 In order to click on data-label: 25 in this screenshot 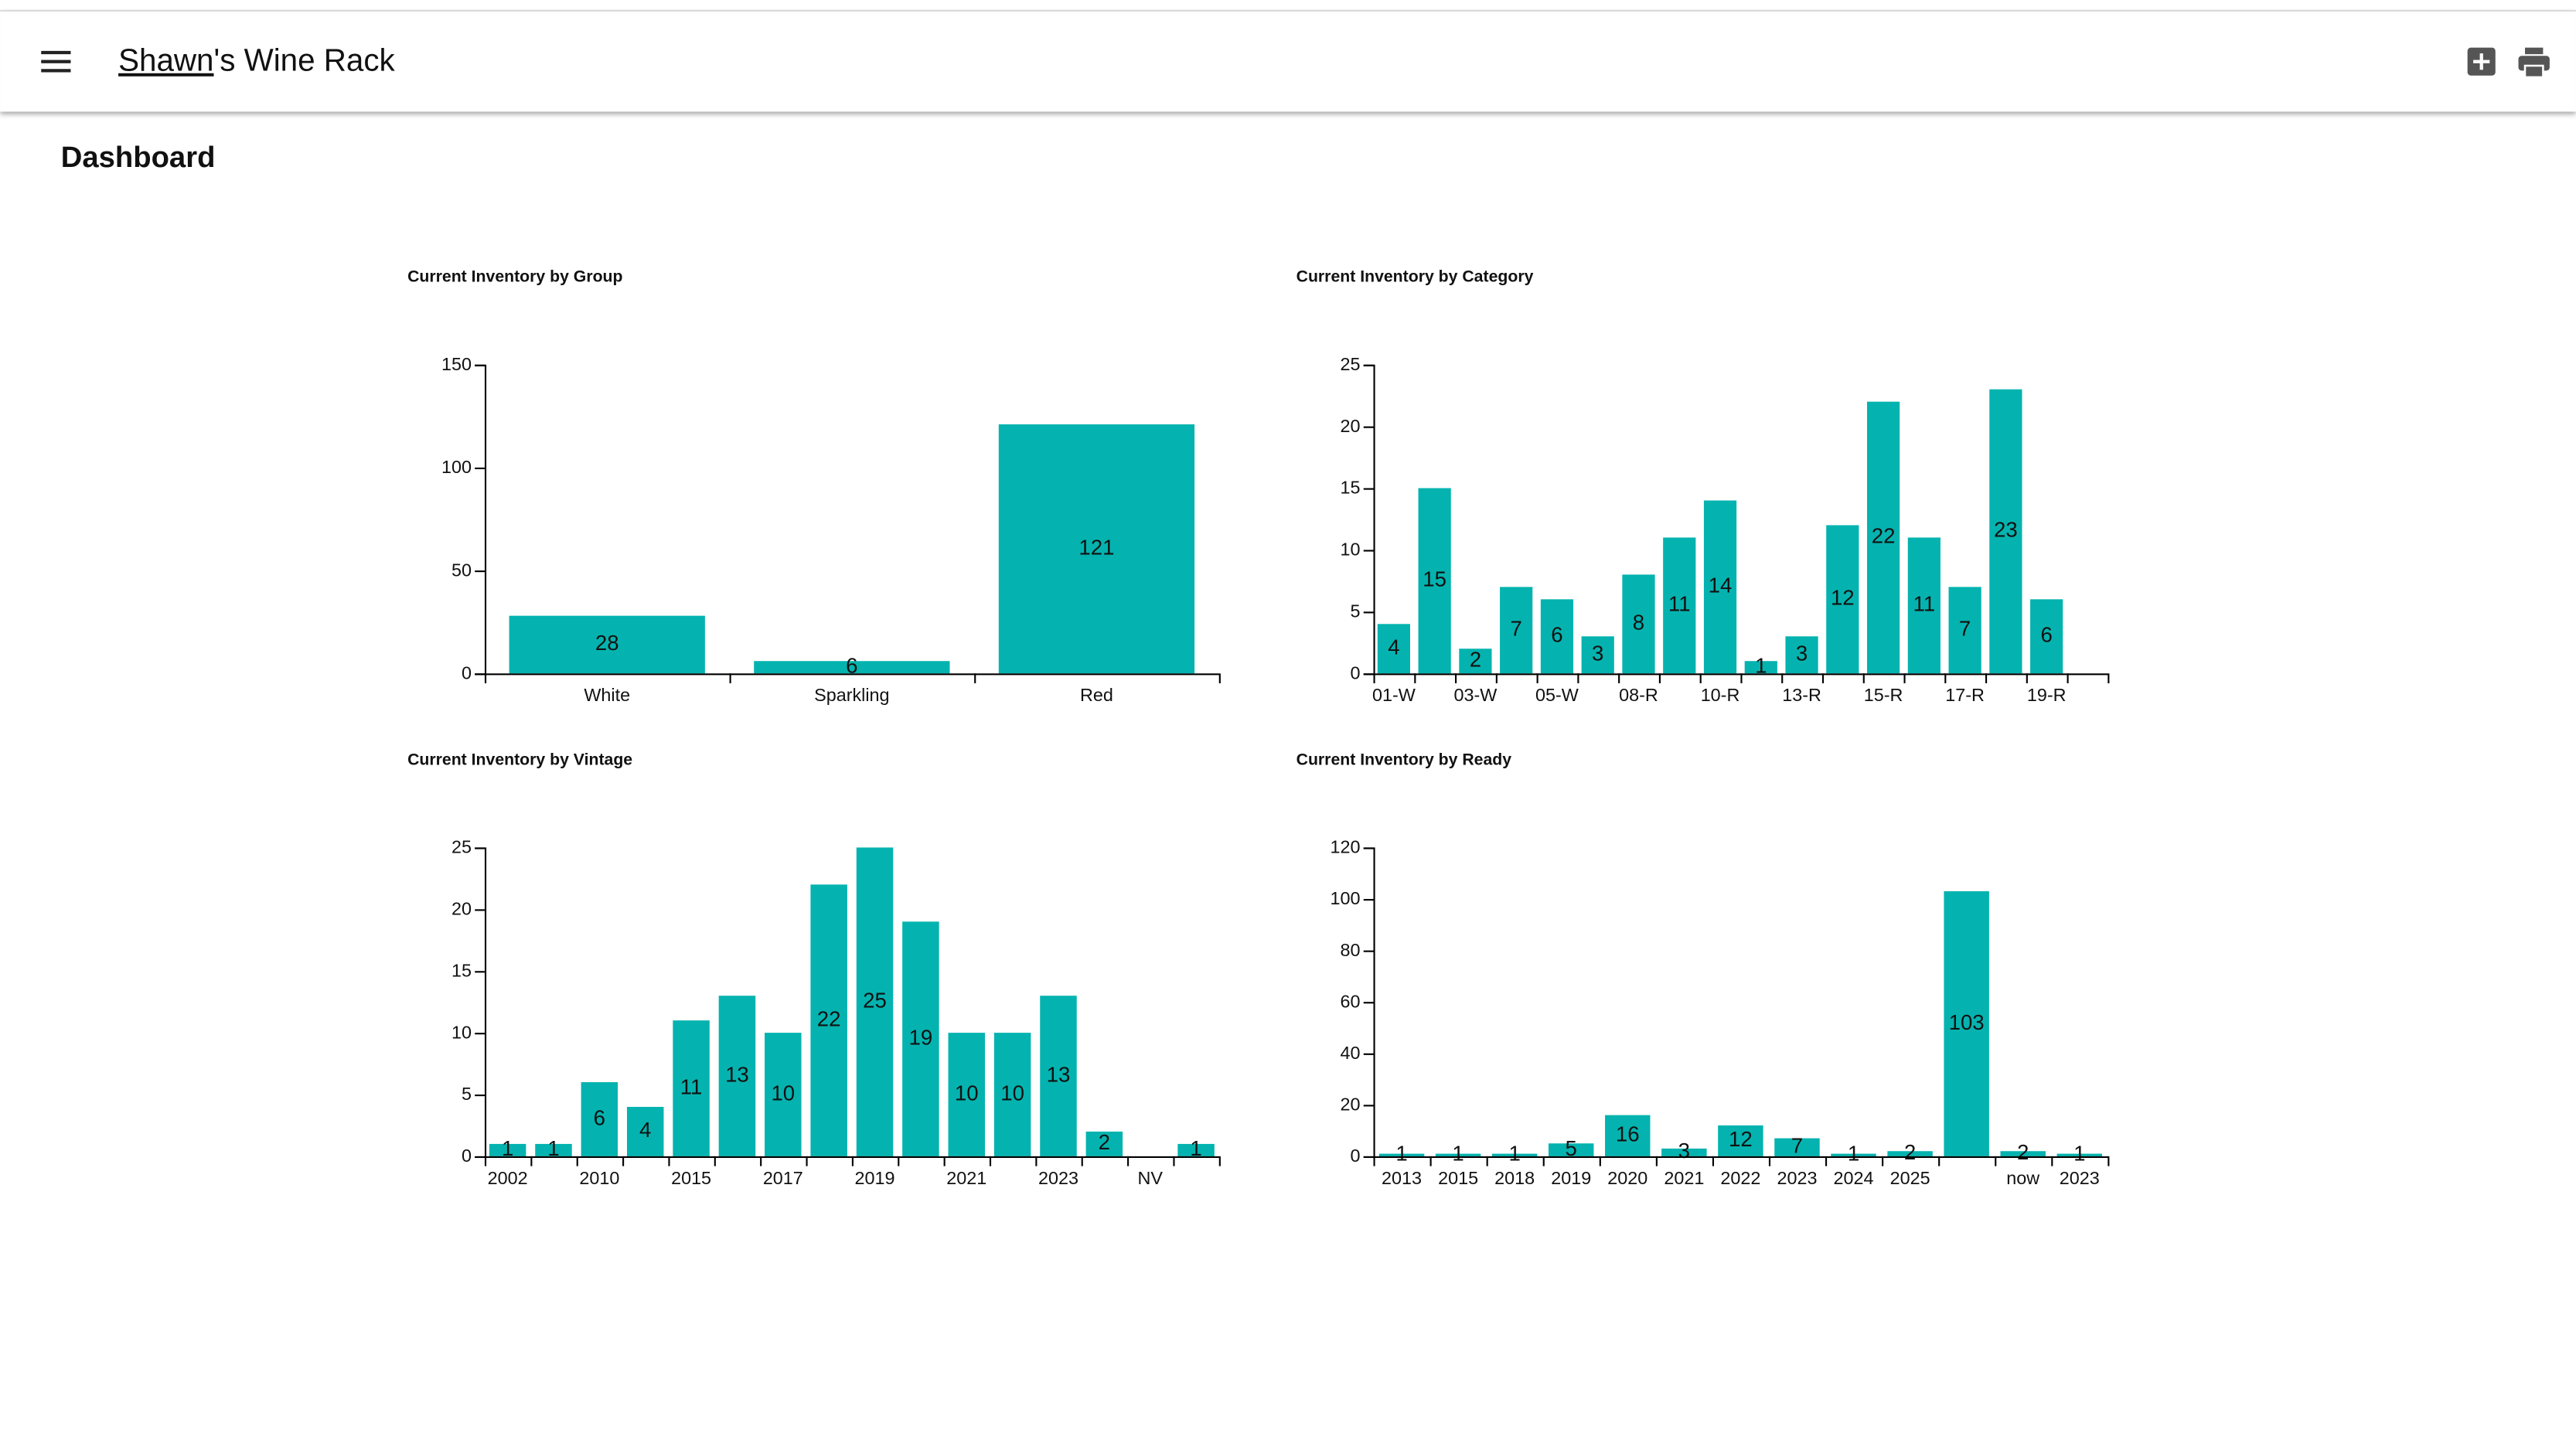, I will do `click(875, 1000)`.